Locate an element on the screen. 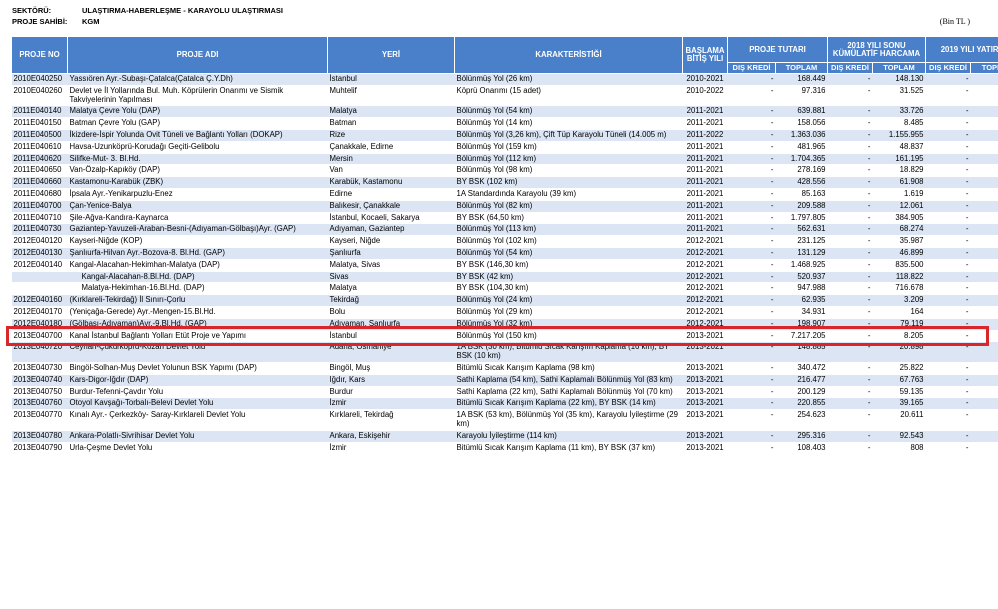  header-pt-dis-kredi: DIŞ KREDİ is located at coordinates (751, 68).